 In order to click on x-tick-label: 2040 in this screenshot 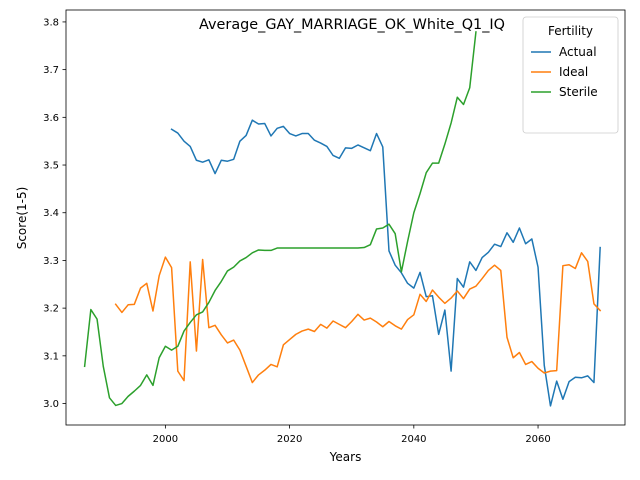, I will do `click(413, 439)`.